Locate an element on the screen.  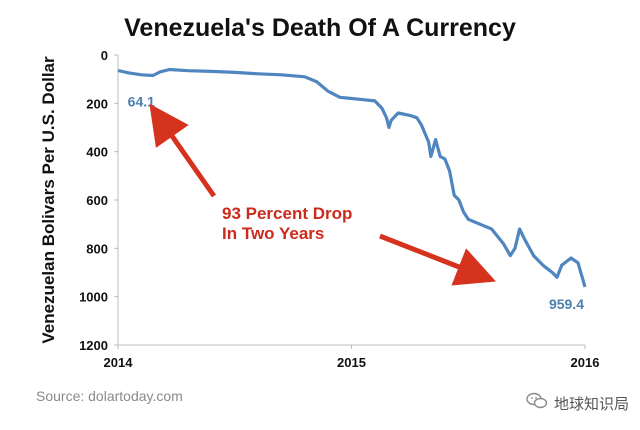
source-note: Source: dolartoday.com is located at coordinates (109, 396).